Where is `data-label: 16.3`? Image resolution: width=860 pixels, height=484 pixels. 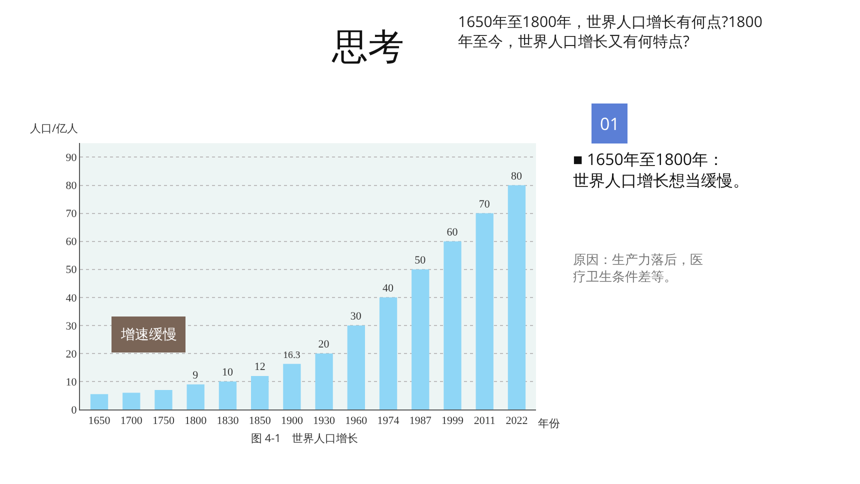
data-label: 16.3 is located at coordinates (291, 356).